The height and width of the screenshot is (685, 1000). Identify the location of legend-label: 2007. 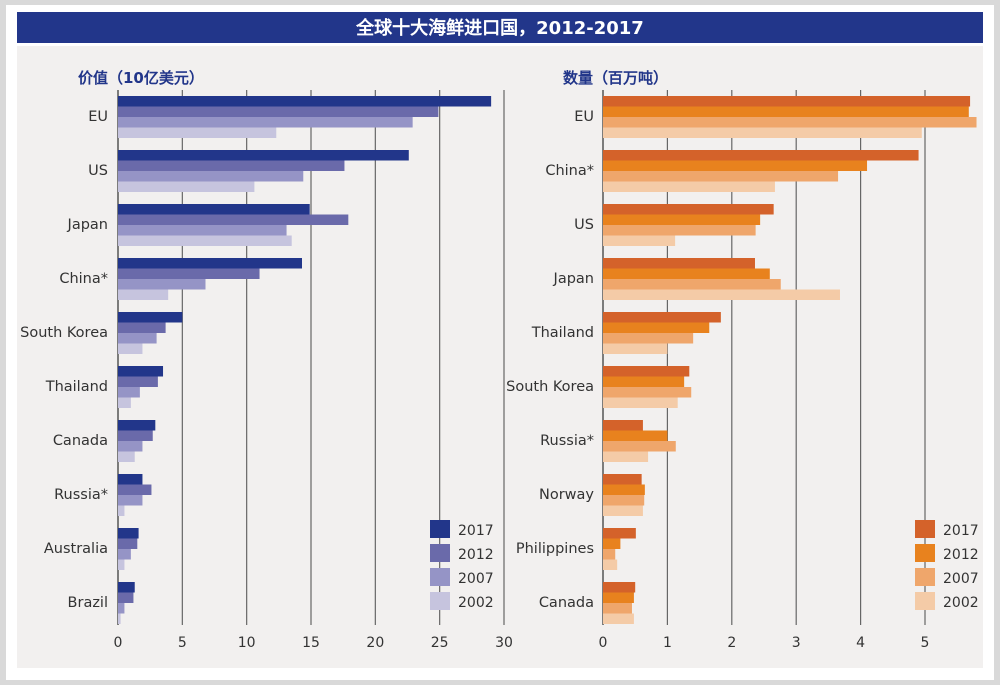
(961, 579).